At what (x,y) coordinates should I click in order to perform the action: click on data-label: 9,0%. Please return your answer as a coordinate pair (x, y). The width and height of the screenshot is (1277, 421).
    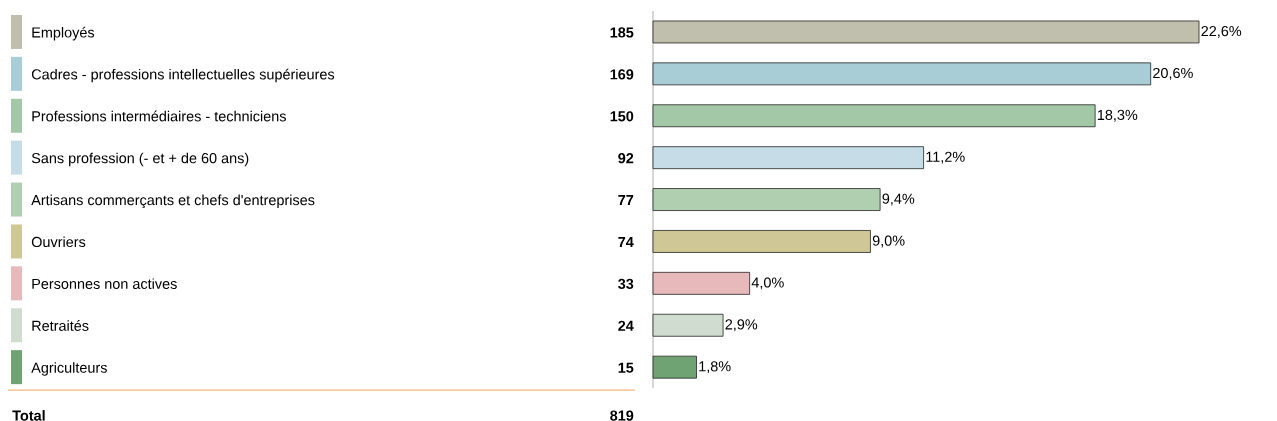
    Looking at the image, I should click on (888, 241).